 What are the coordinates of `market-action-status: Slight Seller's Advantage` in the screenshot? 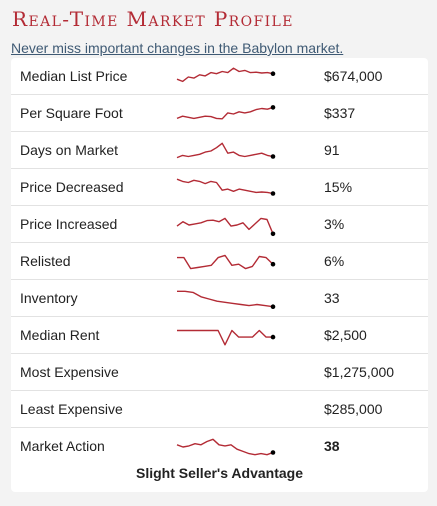 It's located at (219, 473).